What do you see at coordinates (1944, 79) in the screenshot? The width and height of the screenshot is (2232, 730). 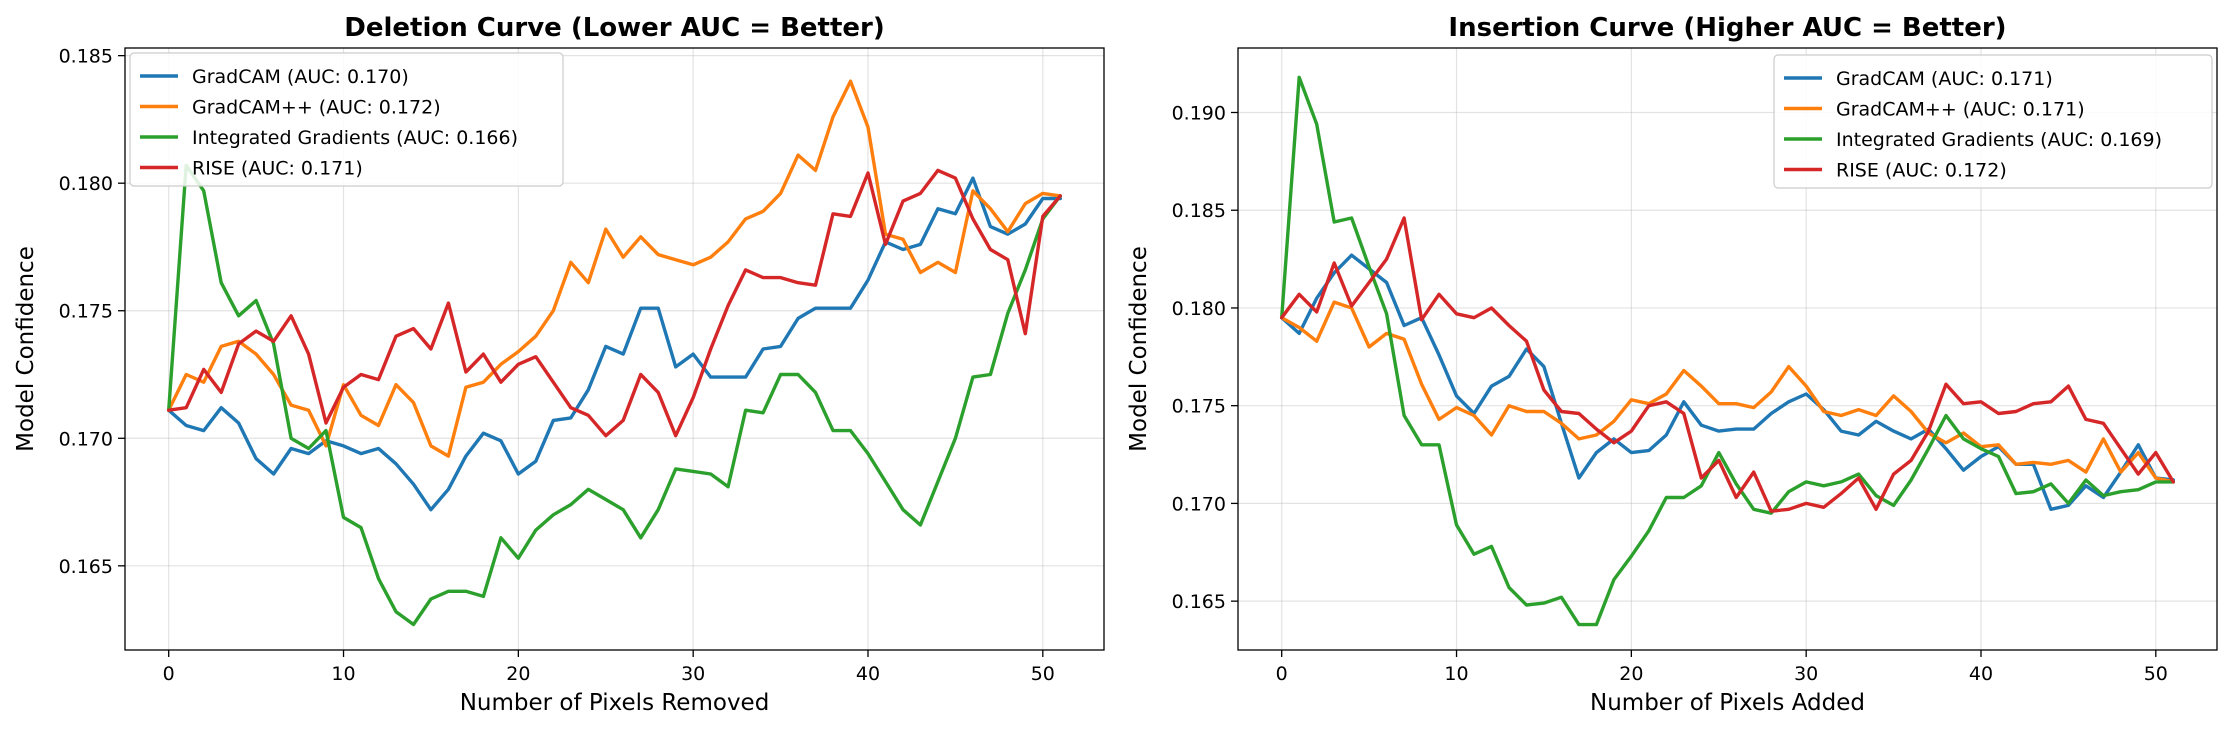 I see `legend-label: GradCAM (AUC: 0.171)` at bounding box center [1944, 79].